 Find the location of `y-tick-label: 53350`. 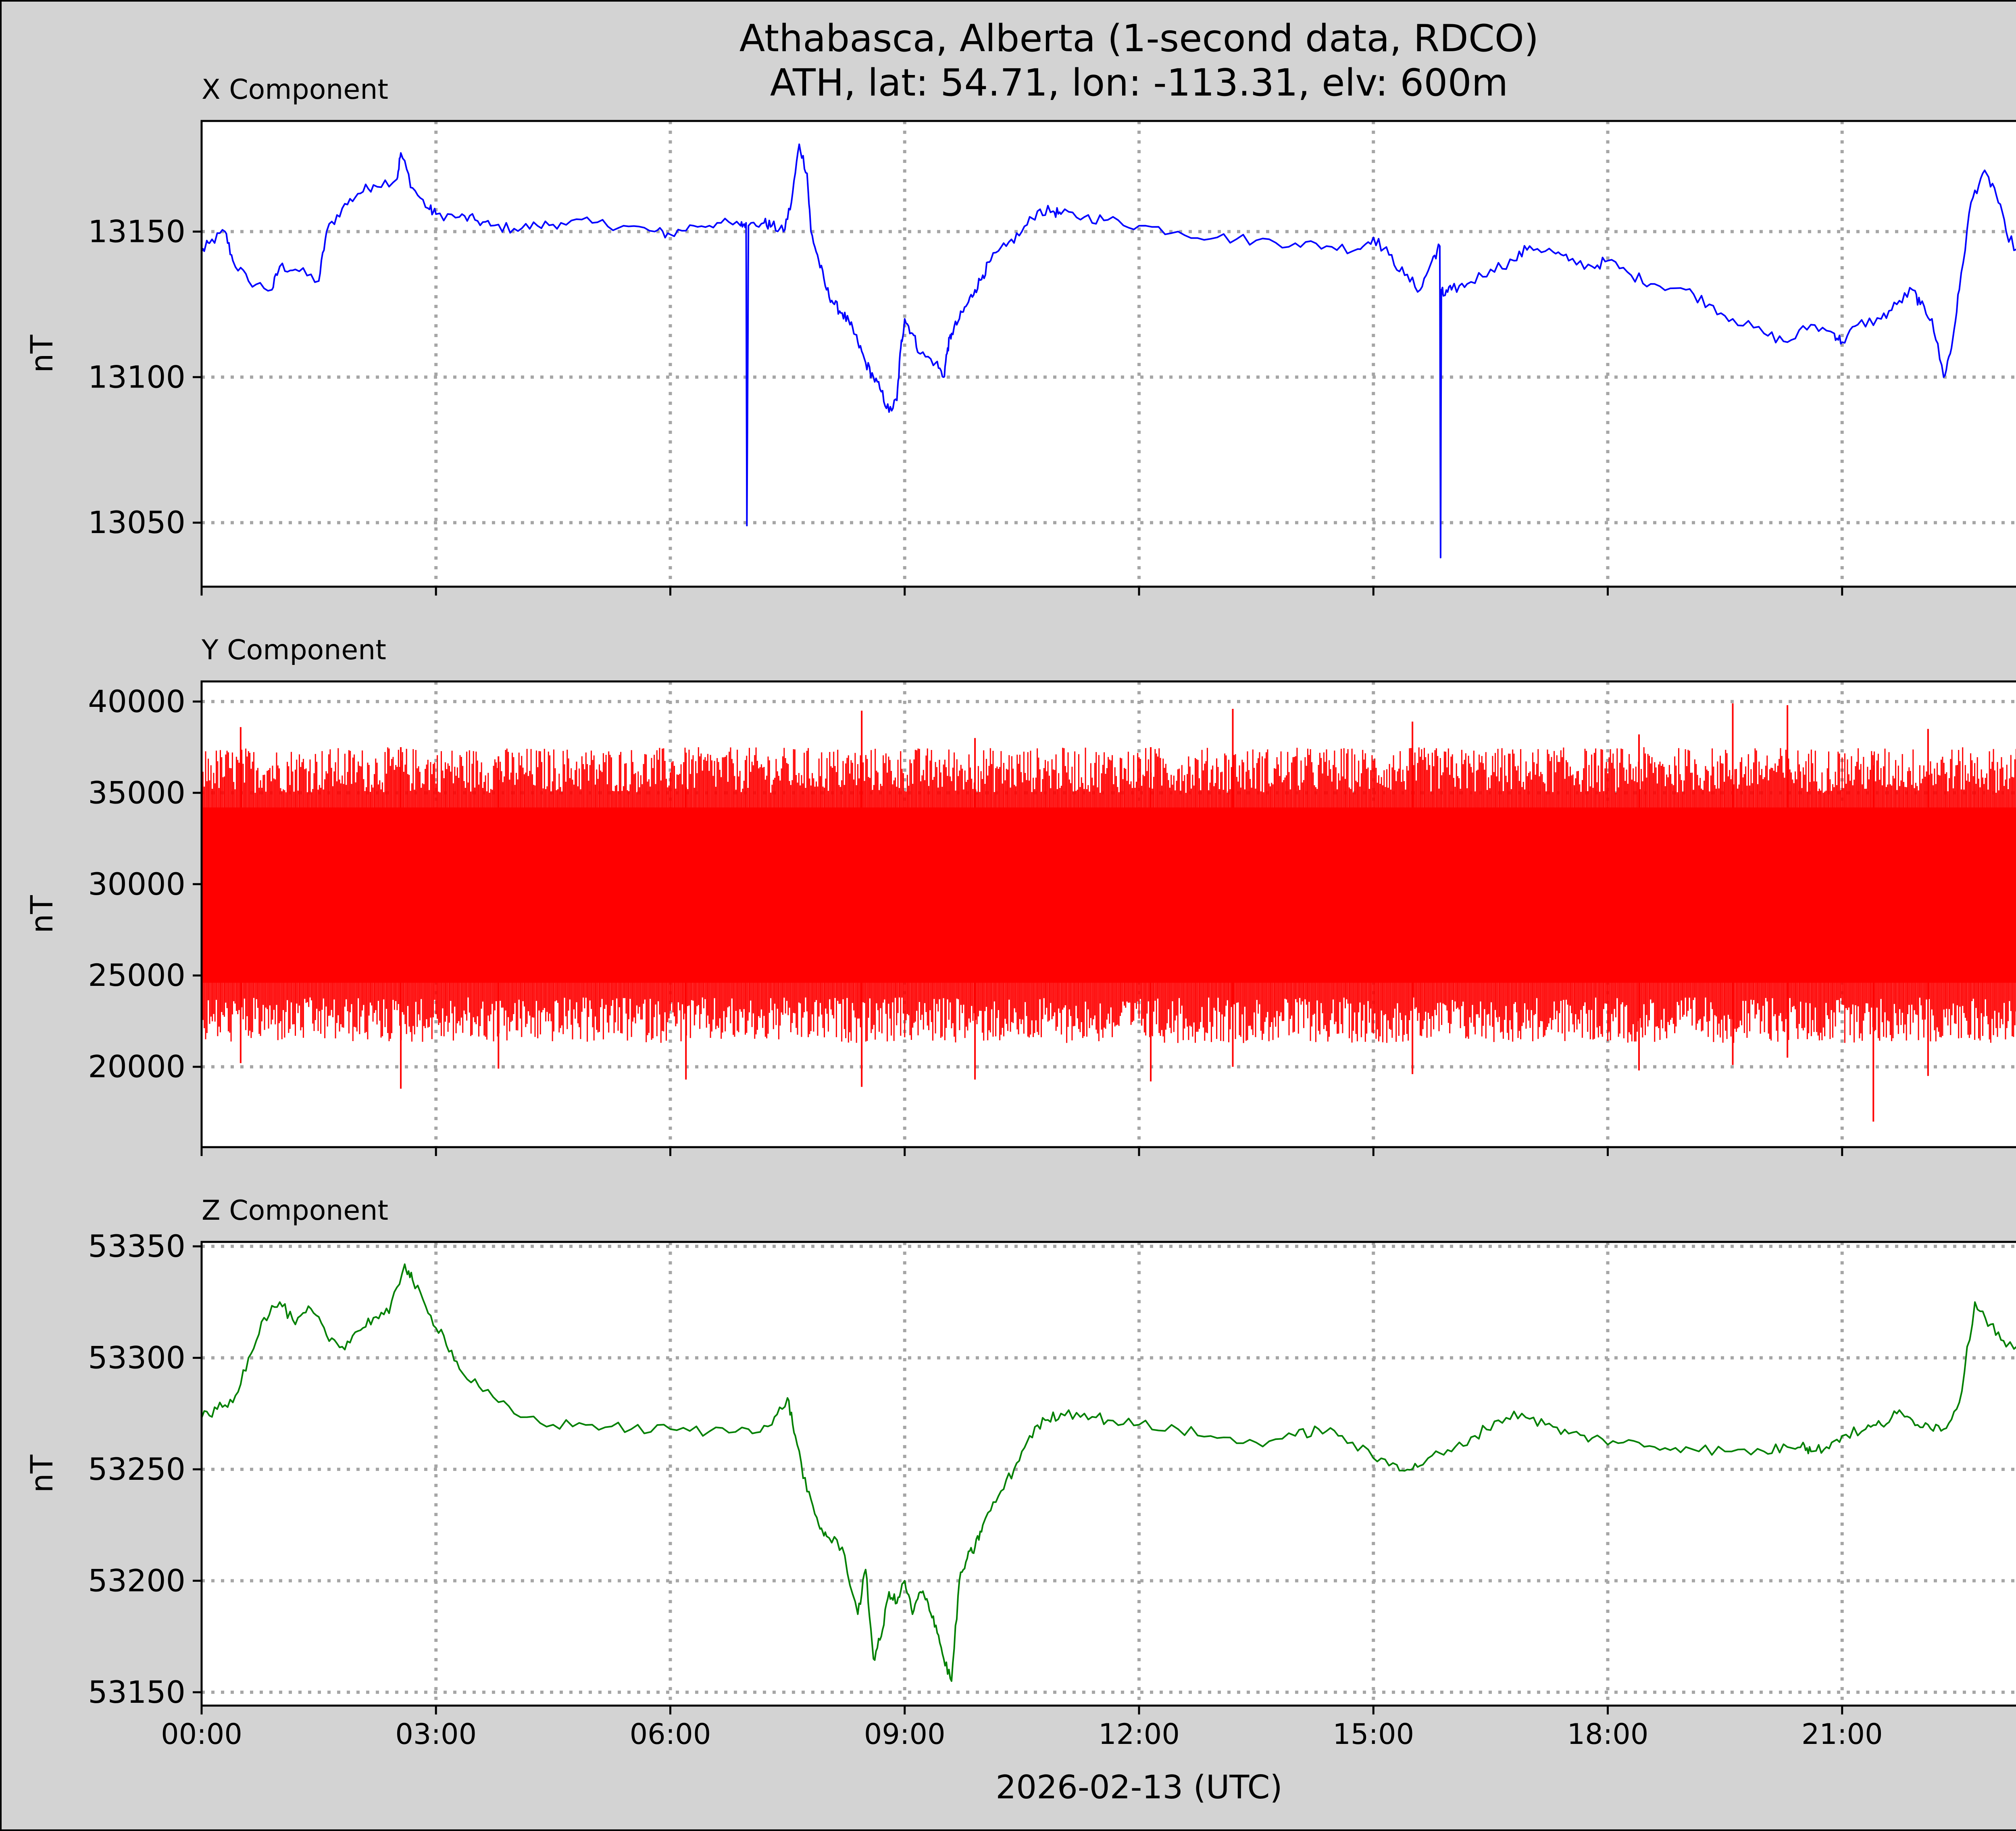

y-tick-label: 53350 is located at coordinates (136, 1246).